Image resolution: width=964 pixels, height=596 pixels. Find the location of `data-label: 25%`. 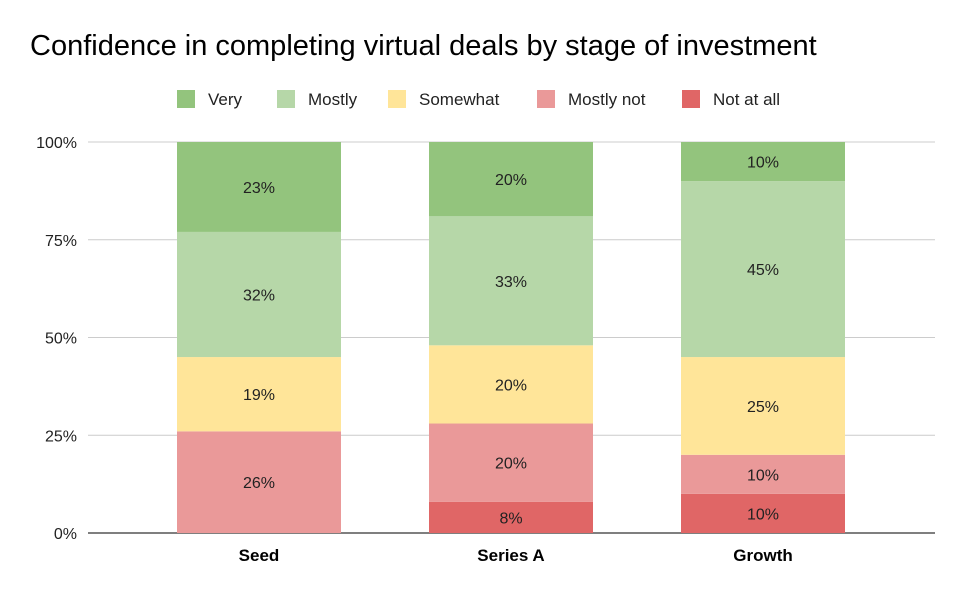

data-label: 25% is located at coordinates (763, 407).